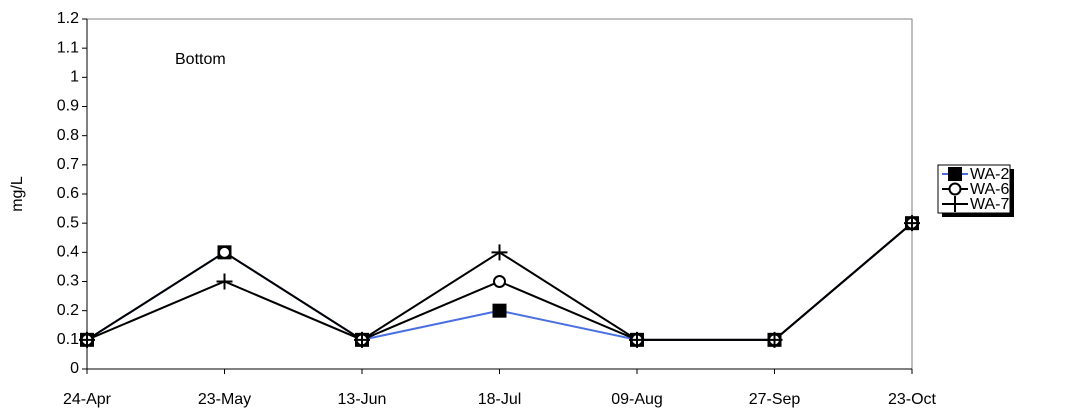 Image resolution: width=1065 pixels, height=418 pixels. I want to click on y-tick-label: 0.4, so click(68, 252).